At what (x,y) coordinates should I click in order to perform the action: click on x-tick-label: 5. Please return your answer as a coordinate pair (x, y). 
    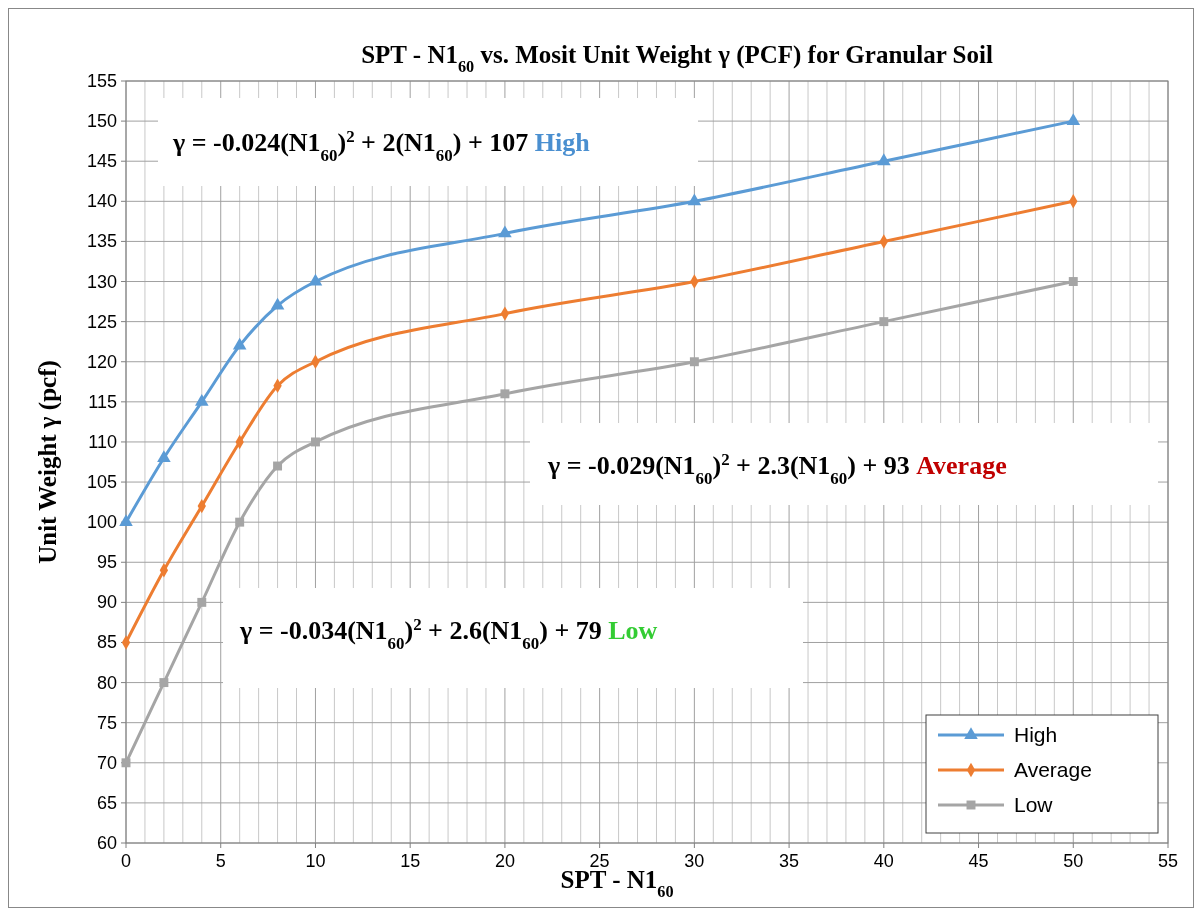
    Looking at the image, I should click on (220, 861).